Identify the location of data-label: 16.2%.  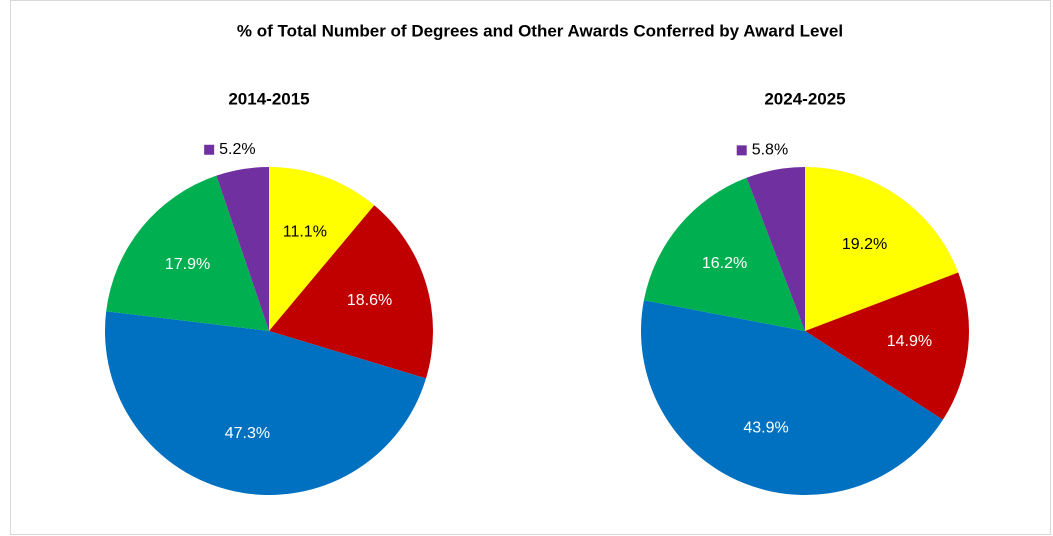
(724, 263).